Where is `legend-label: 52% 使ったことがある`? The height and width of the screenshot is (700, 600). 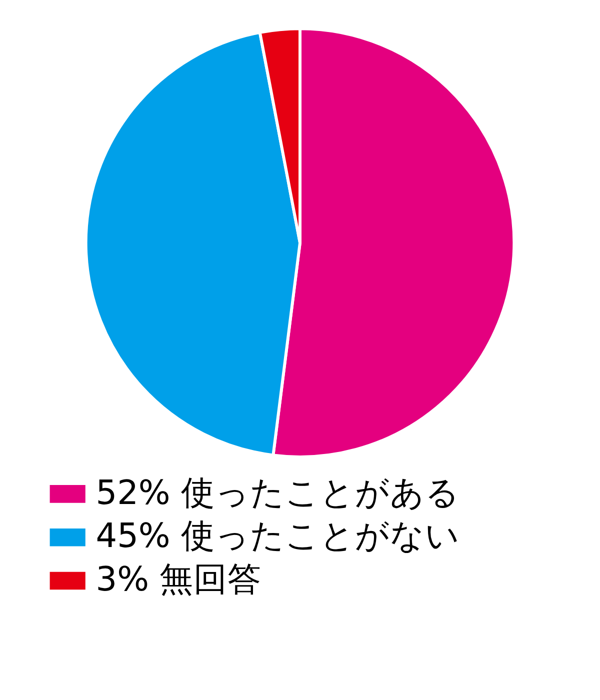 legend-label: 52% 使ったことがある is located at coordinates (278, 492).